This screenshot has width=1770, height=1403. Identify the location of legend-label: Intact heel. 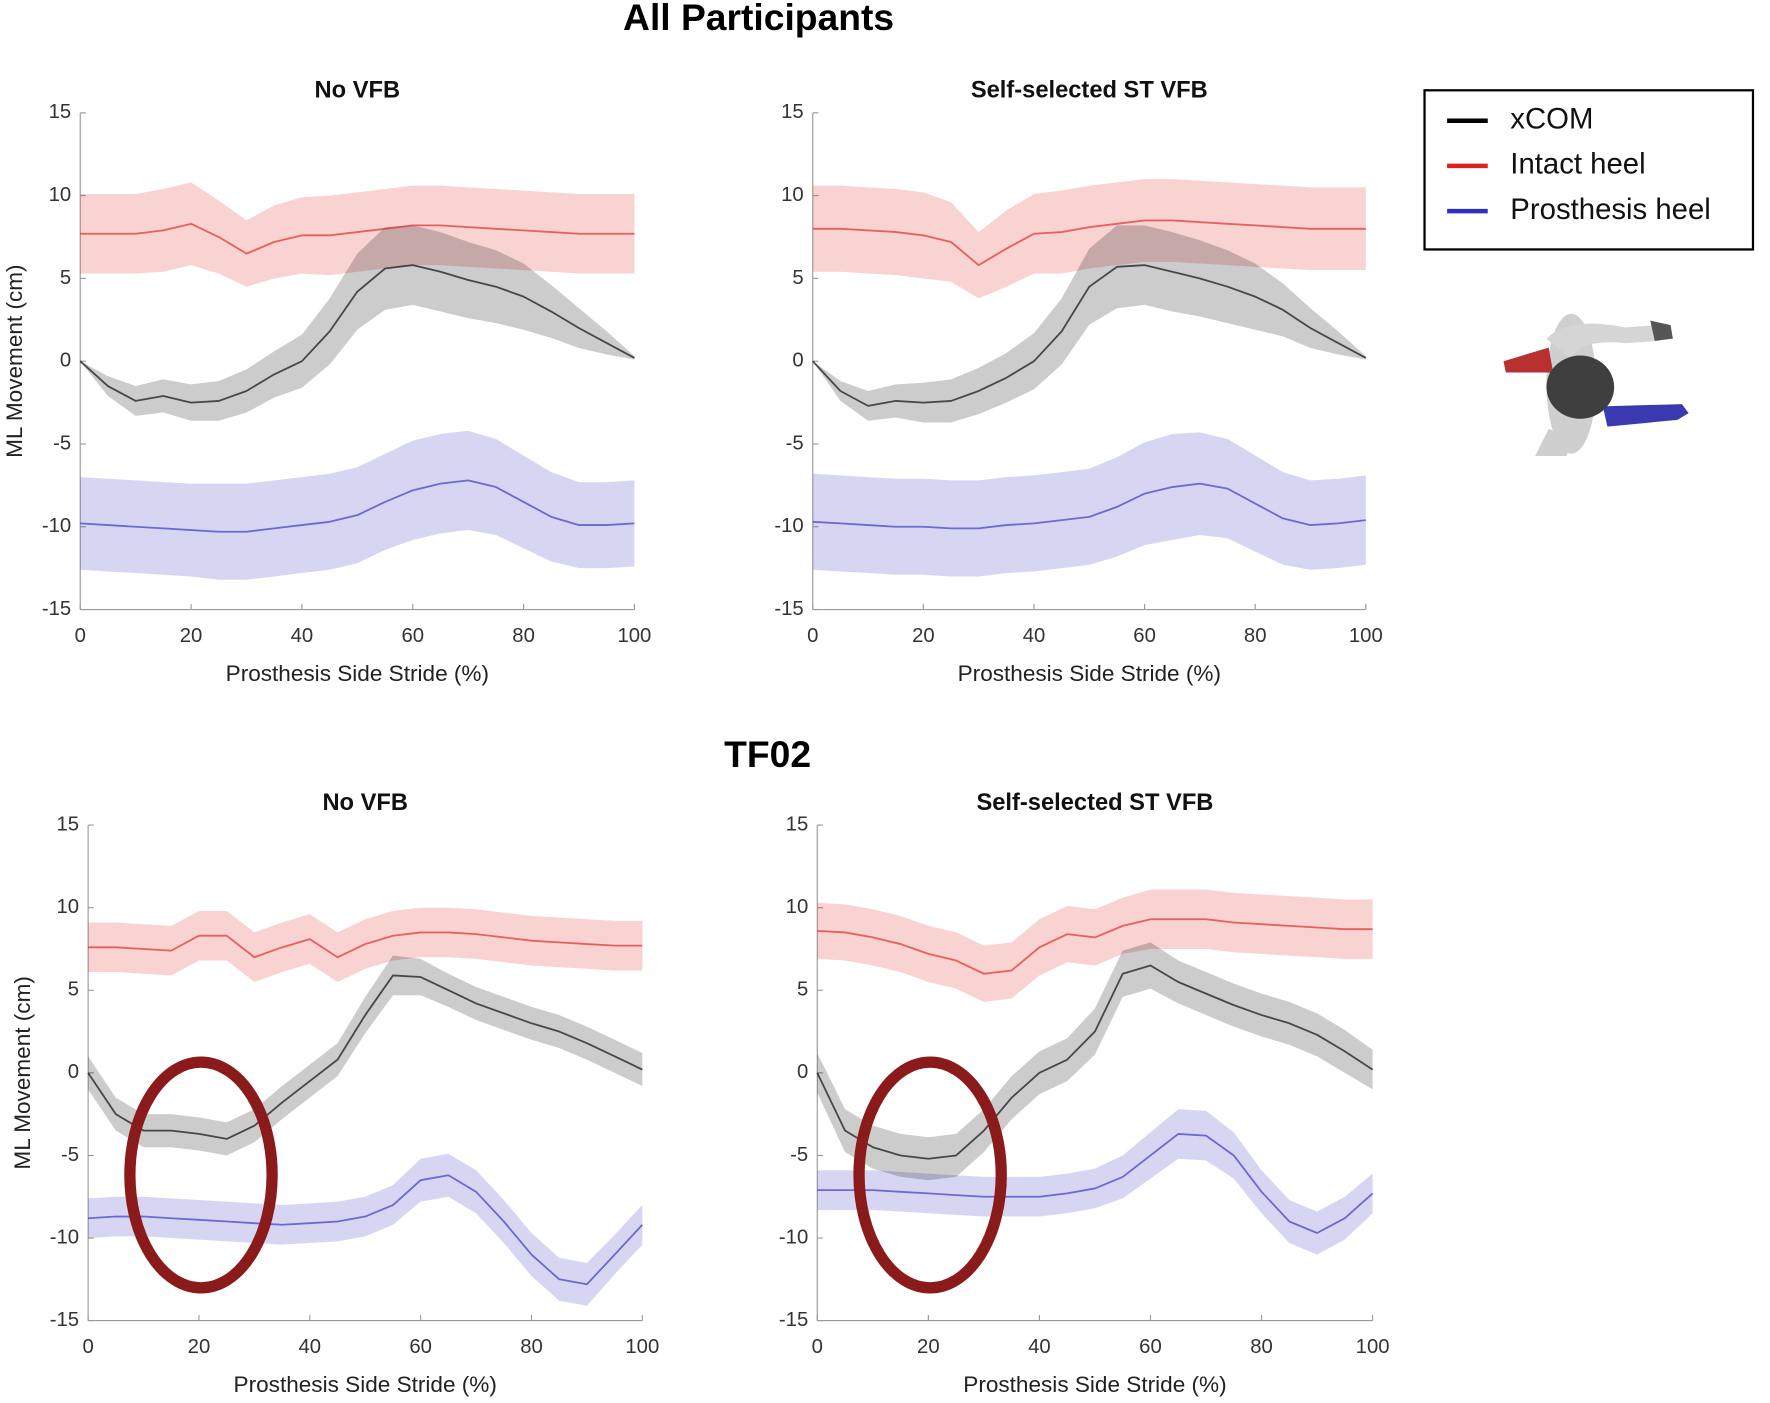
(1577, 164).